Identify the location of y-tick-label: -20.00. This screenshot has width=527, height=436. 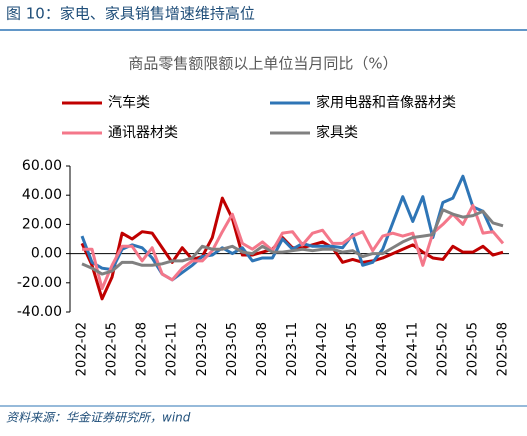
(39, 283).